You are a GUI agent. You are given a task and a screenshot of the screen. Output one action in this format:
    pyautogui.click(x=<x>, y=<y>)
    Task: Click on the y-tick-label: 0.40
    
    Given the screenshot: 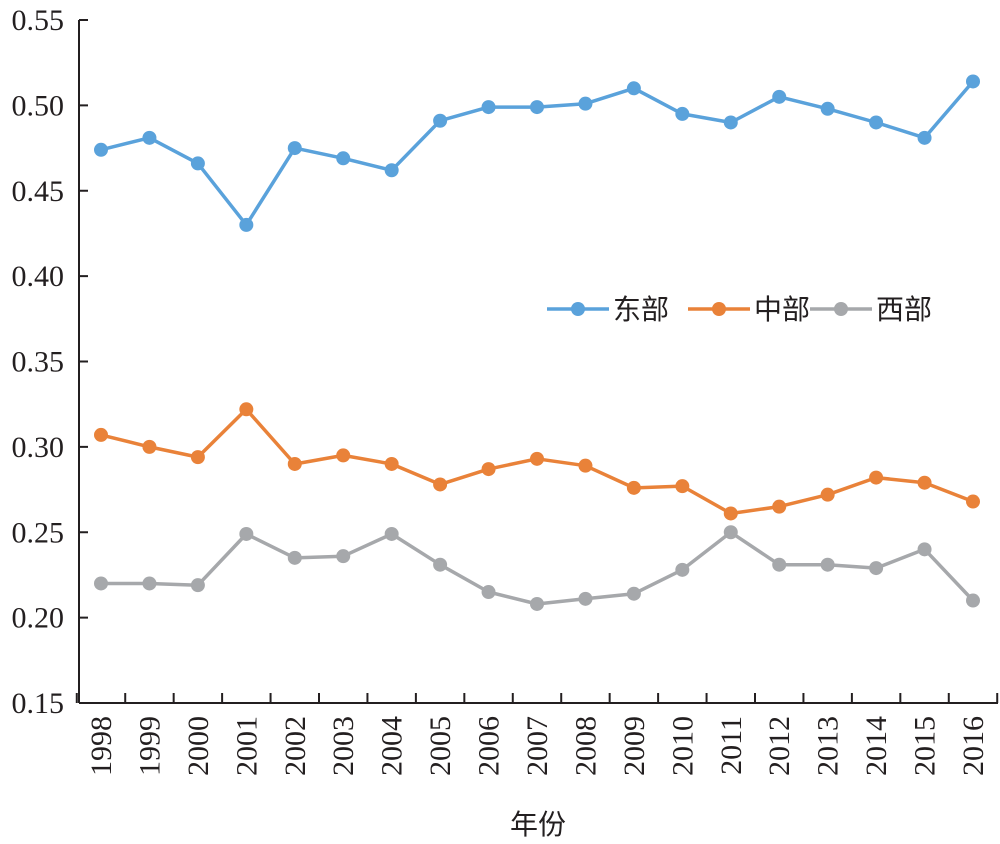 What is the action you would take?
    pyautogui.click(x=38, y=276)
    